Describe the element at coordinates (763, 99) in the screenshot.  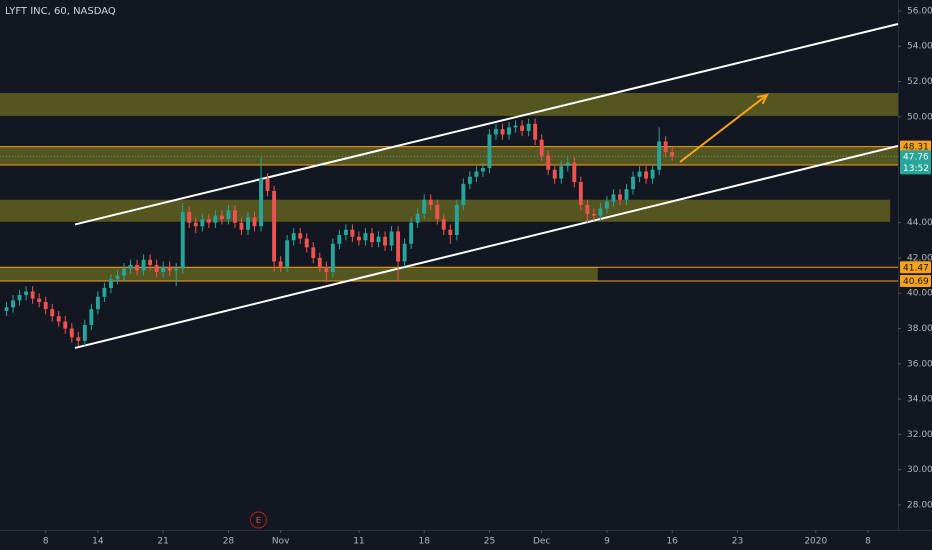
I see `arrow-head` at that location.